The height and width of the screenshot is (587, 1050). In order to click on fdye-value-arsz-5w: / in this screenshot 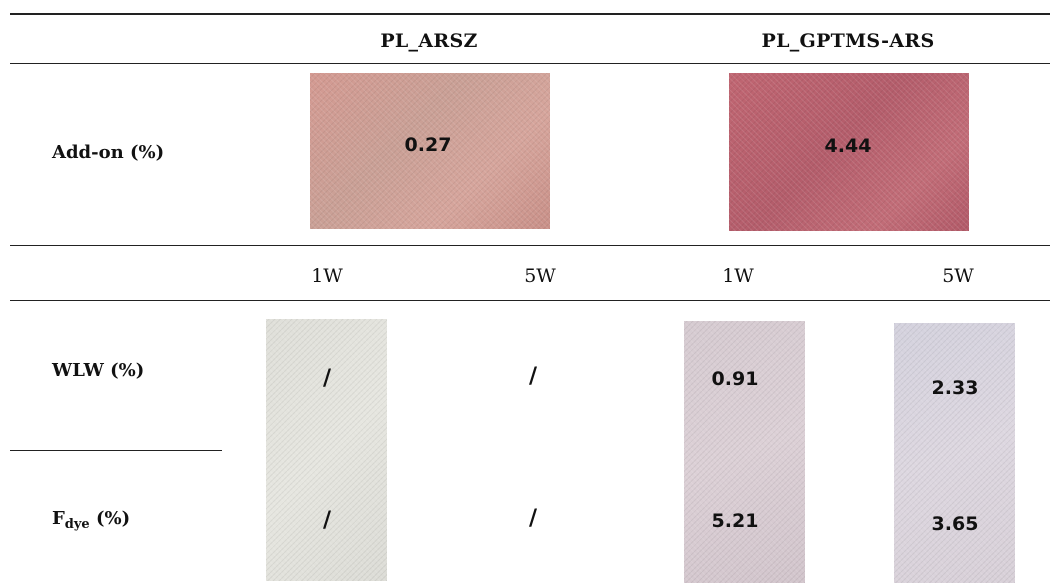, I will do `click(533, 518)`.